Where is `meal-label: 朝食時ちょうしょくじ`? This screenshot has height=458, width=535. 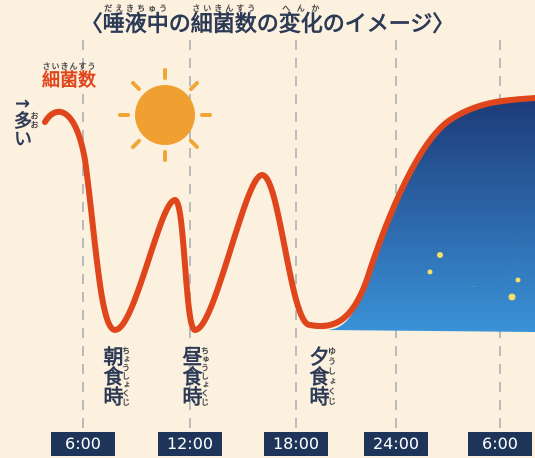
meal-label: 朝食時ちょうしょくじ is located at coordinates (114, 376).